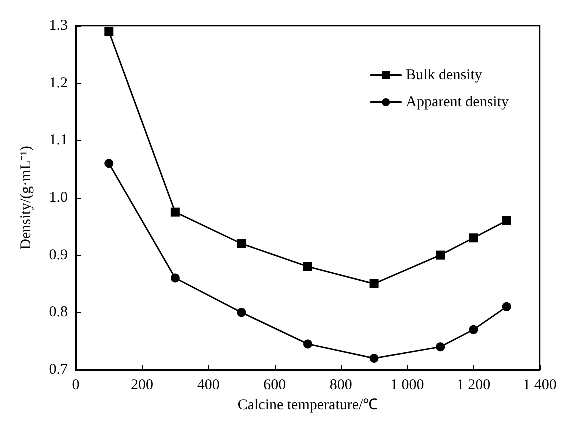  Describe the element at coordinates (407, 386) in the screenshot. I see `x-tick-label: 1 000` at that location.